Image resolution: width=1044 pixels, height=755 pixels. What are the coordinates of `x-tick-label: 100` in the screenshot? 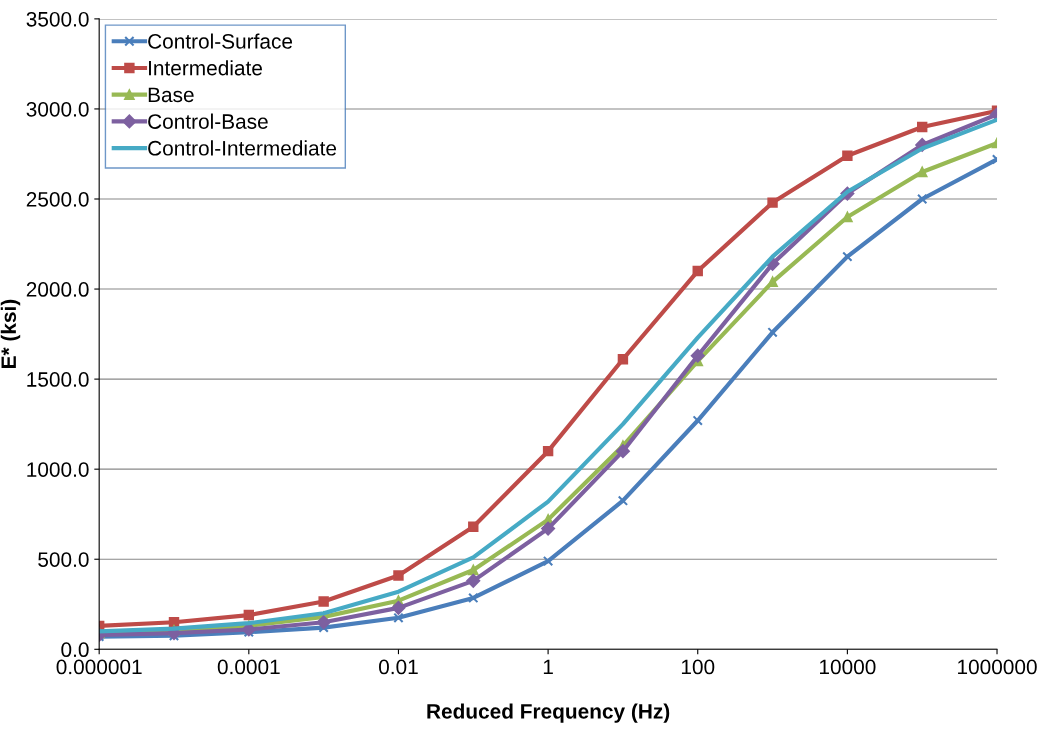 It's located at (698, 667).